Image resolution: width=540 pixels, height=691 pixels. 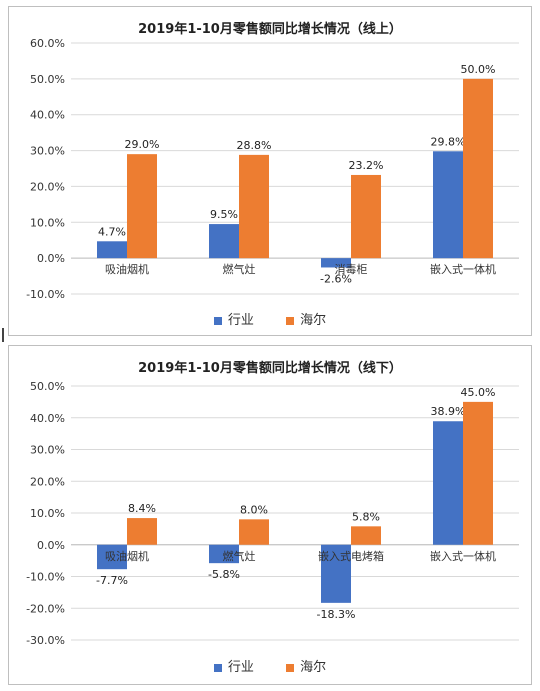 What do you see at coordinates (336, 614) in the screenshot?
I see `data-label: -18.3%` at bounding box center [336, 614].